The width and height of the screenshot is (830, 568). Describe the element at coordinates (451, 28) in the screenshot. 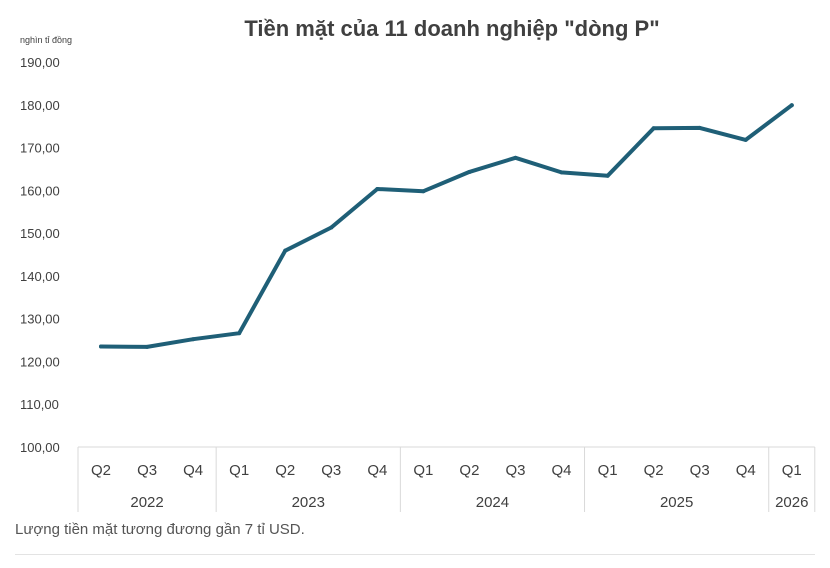

I see `chart-title: Tiền mặt của 11 doanh nghiệp "dòng P"` at that location.